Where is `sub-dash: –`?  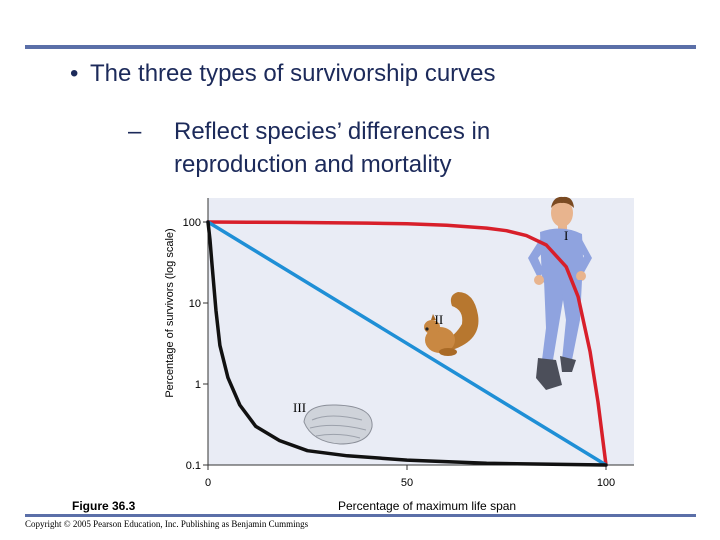 sub-dash: – is located at coordinates (135, 131).